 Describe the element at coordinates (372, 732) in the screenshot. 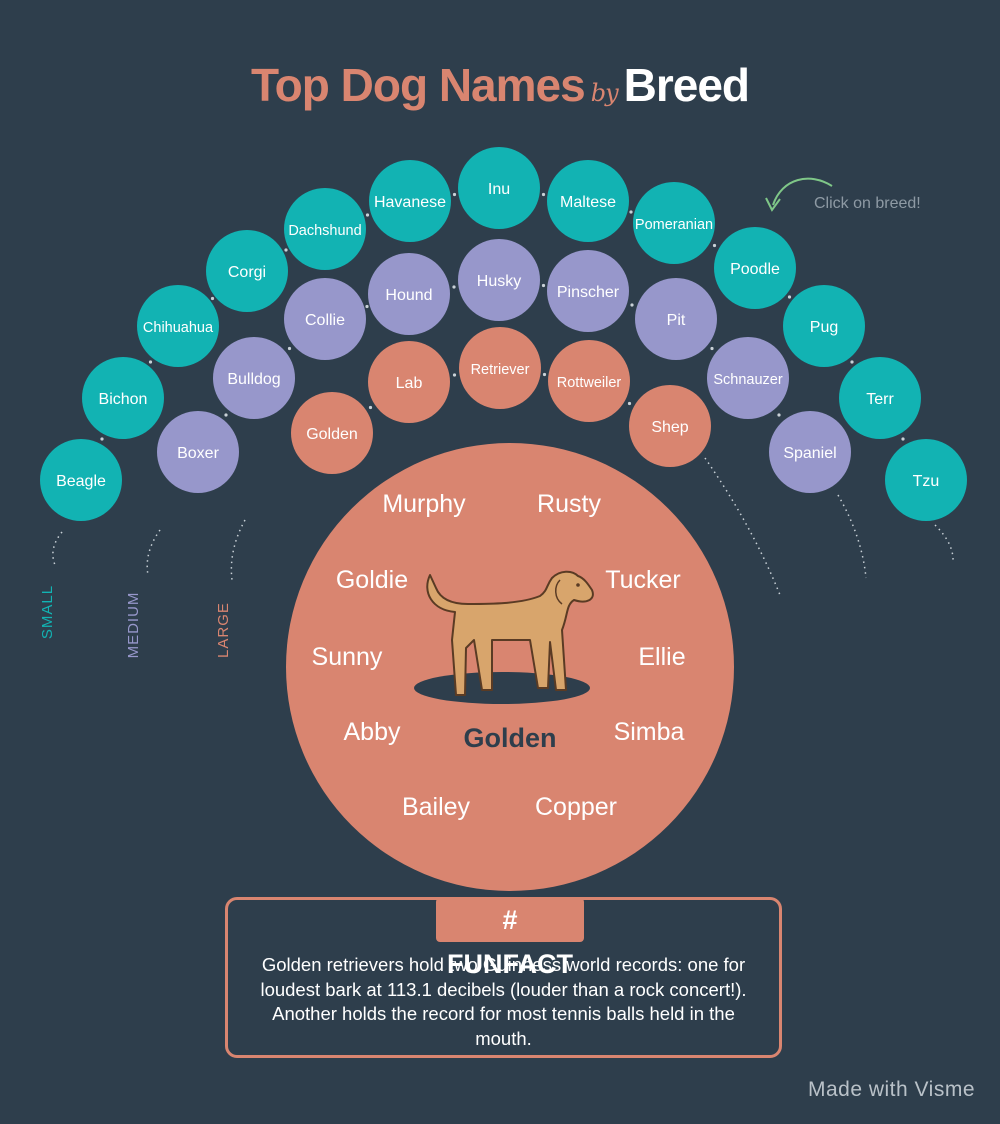

I see `dog-name: Abby` at that location.